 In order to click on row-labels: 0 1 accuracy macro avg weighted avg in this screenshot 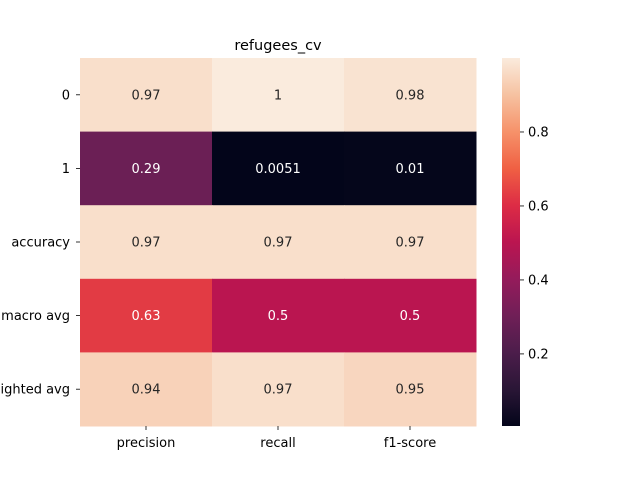, I will do `click(40, 243)`.